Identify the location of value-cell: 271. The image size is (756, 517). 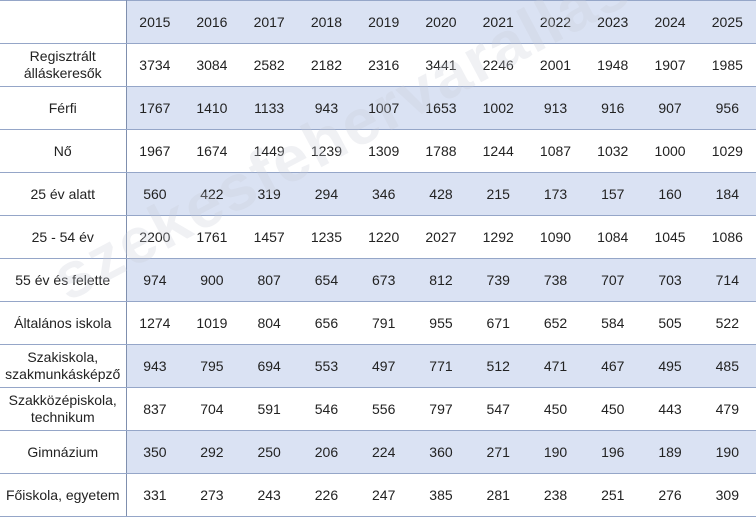
(498, 452).